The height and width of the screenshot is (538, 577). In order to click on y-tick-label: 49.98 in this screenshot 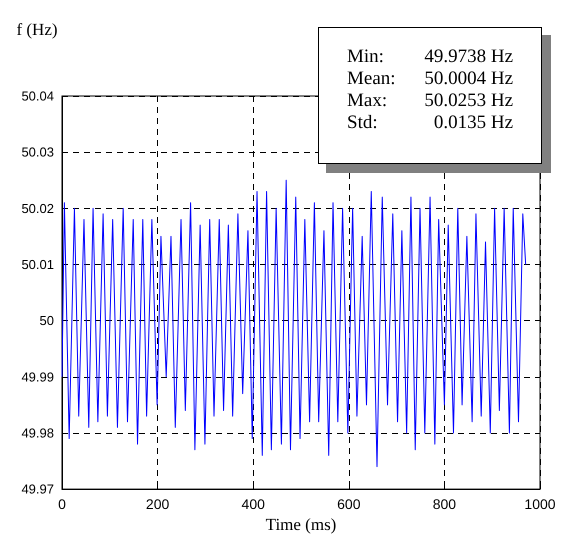, I will do `click(37, 432)`.